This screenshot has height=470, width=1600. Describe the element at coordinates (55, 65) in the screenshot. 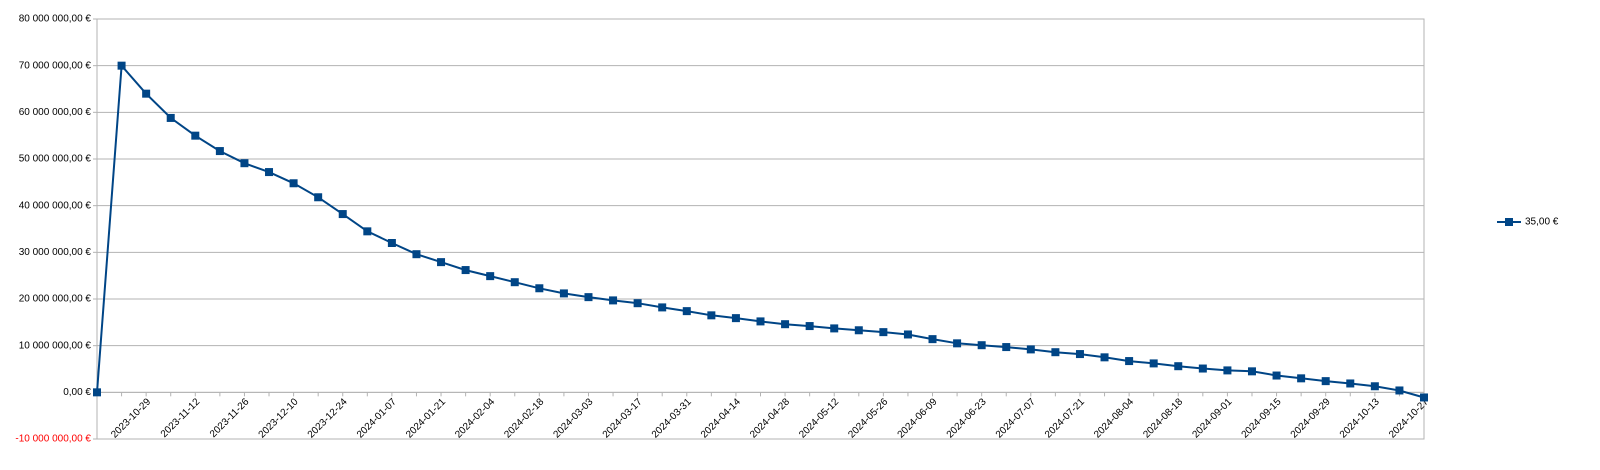

I see `y-tick-label: 70 000 000,00 €` at that location.